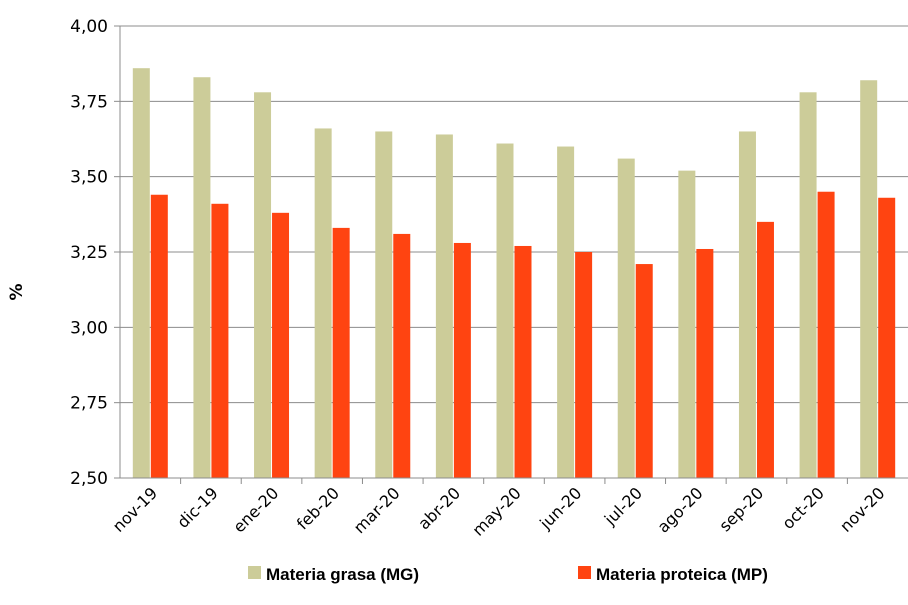 The height and width of the screenshot is (605, 908). I want to click on y-tick-label: 3,75, so click(89, 102).